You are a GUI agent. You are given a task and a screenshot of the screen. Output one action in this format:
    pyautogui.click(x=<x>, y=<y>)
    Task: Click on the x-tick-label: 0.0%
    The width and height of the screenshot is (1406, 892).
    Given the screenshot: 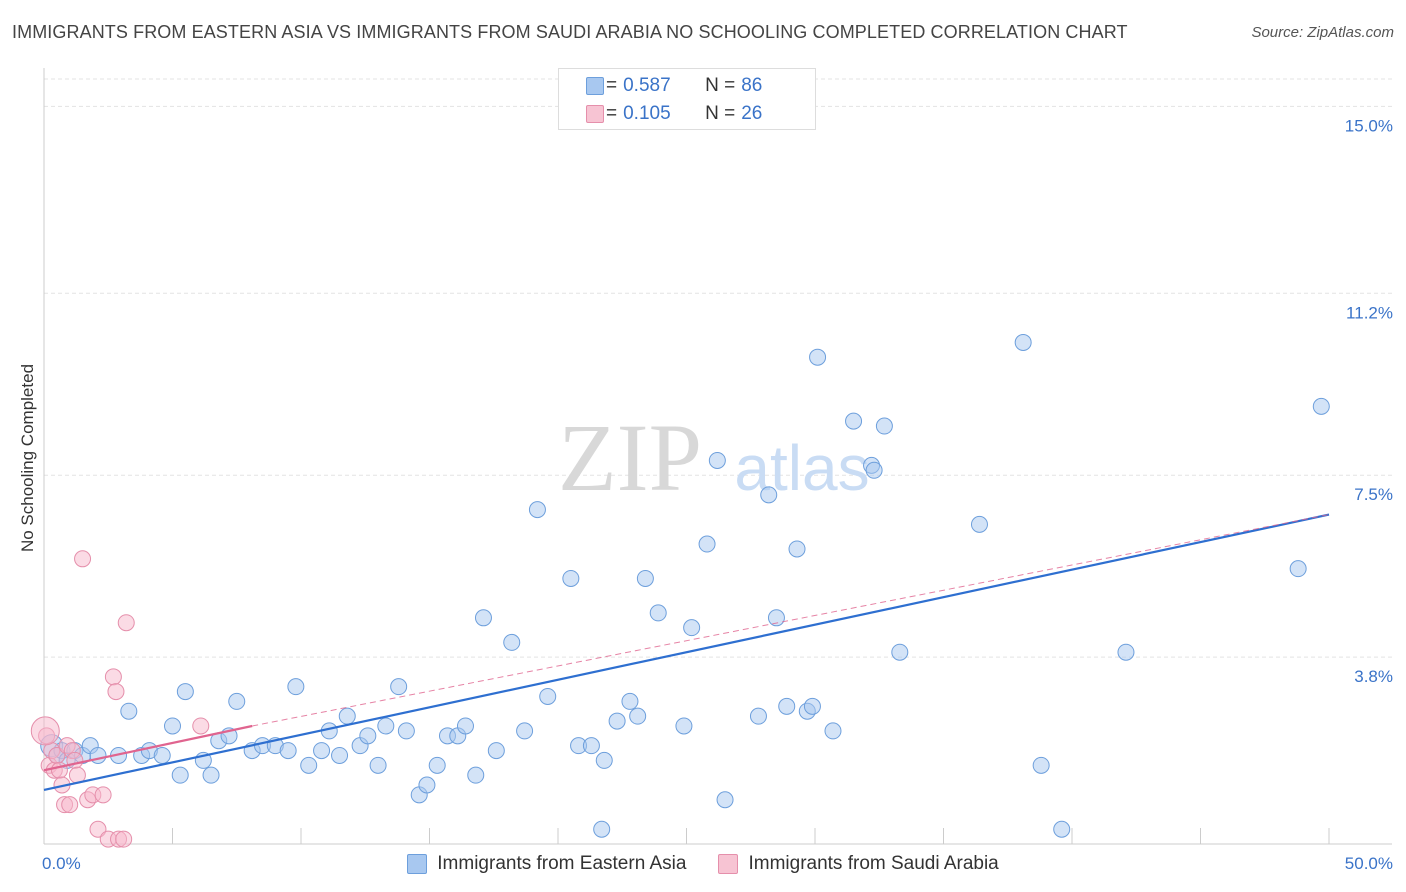 What is the action you would take?
    pyautogui.click(x=61, y=863)
    